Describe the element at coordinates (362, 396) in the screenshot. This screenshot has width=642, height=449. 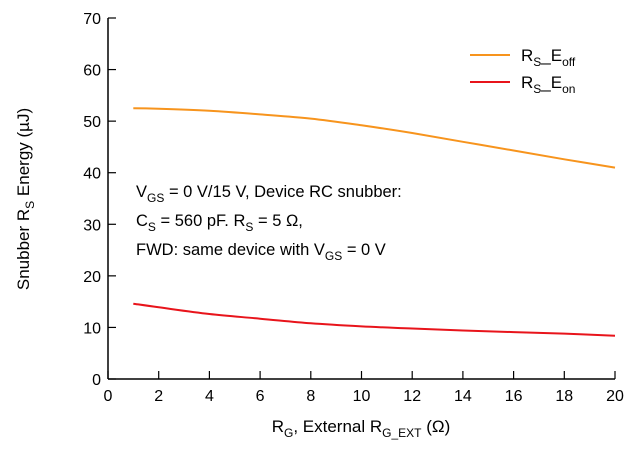
I see `x-tick-label: 10` at that location.